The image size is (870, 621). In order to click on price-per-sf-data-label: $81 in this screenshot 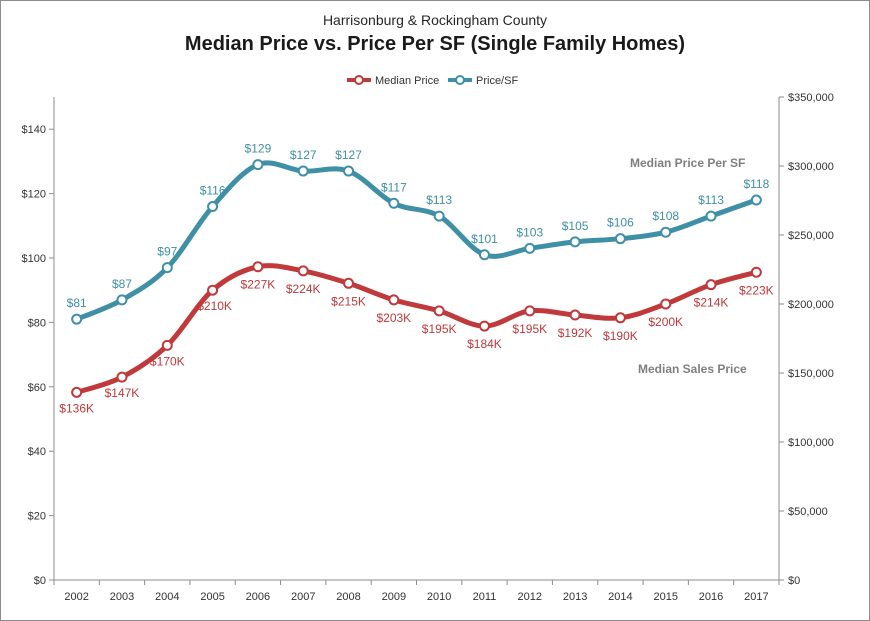, I will do `click(77, 303)`.